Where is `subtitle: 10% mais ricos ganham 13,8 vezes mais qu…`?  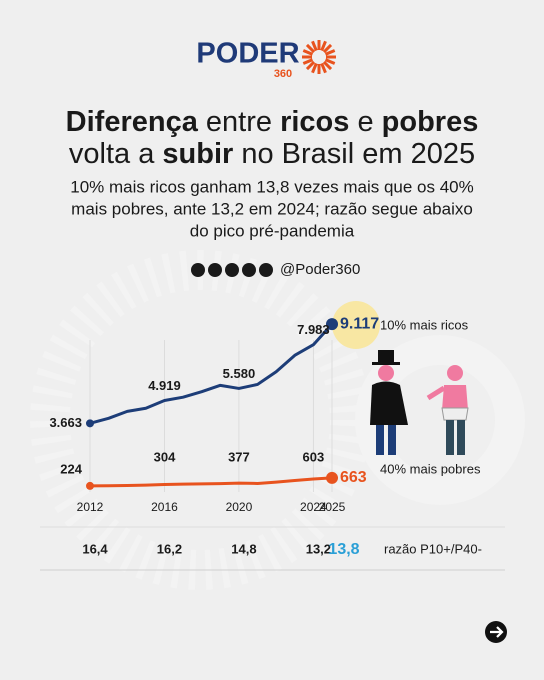 subtitle: 10% mais ricos ganham 13,8 vezes mais qu… is located at coordinates (271, 208).